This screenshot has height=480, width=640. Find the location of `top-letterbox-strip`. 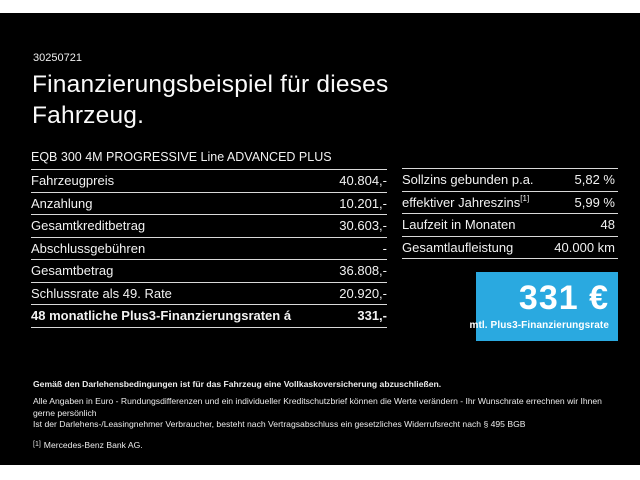

top-letterbox-strip is located at coordinates (320, 6).